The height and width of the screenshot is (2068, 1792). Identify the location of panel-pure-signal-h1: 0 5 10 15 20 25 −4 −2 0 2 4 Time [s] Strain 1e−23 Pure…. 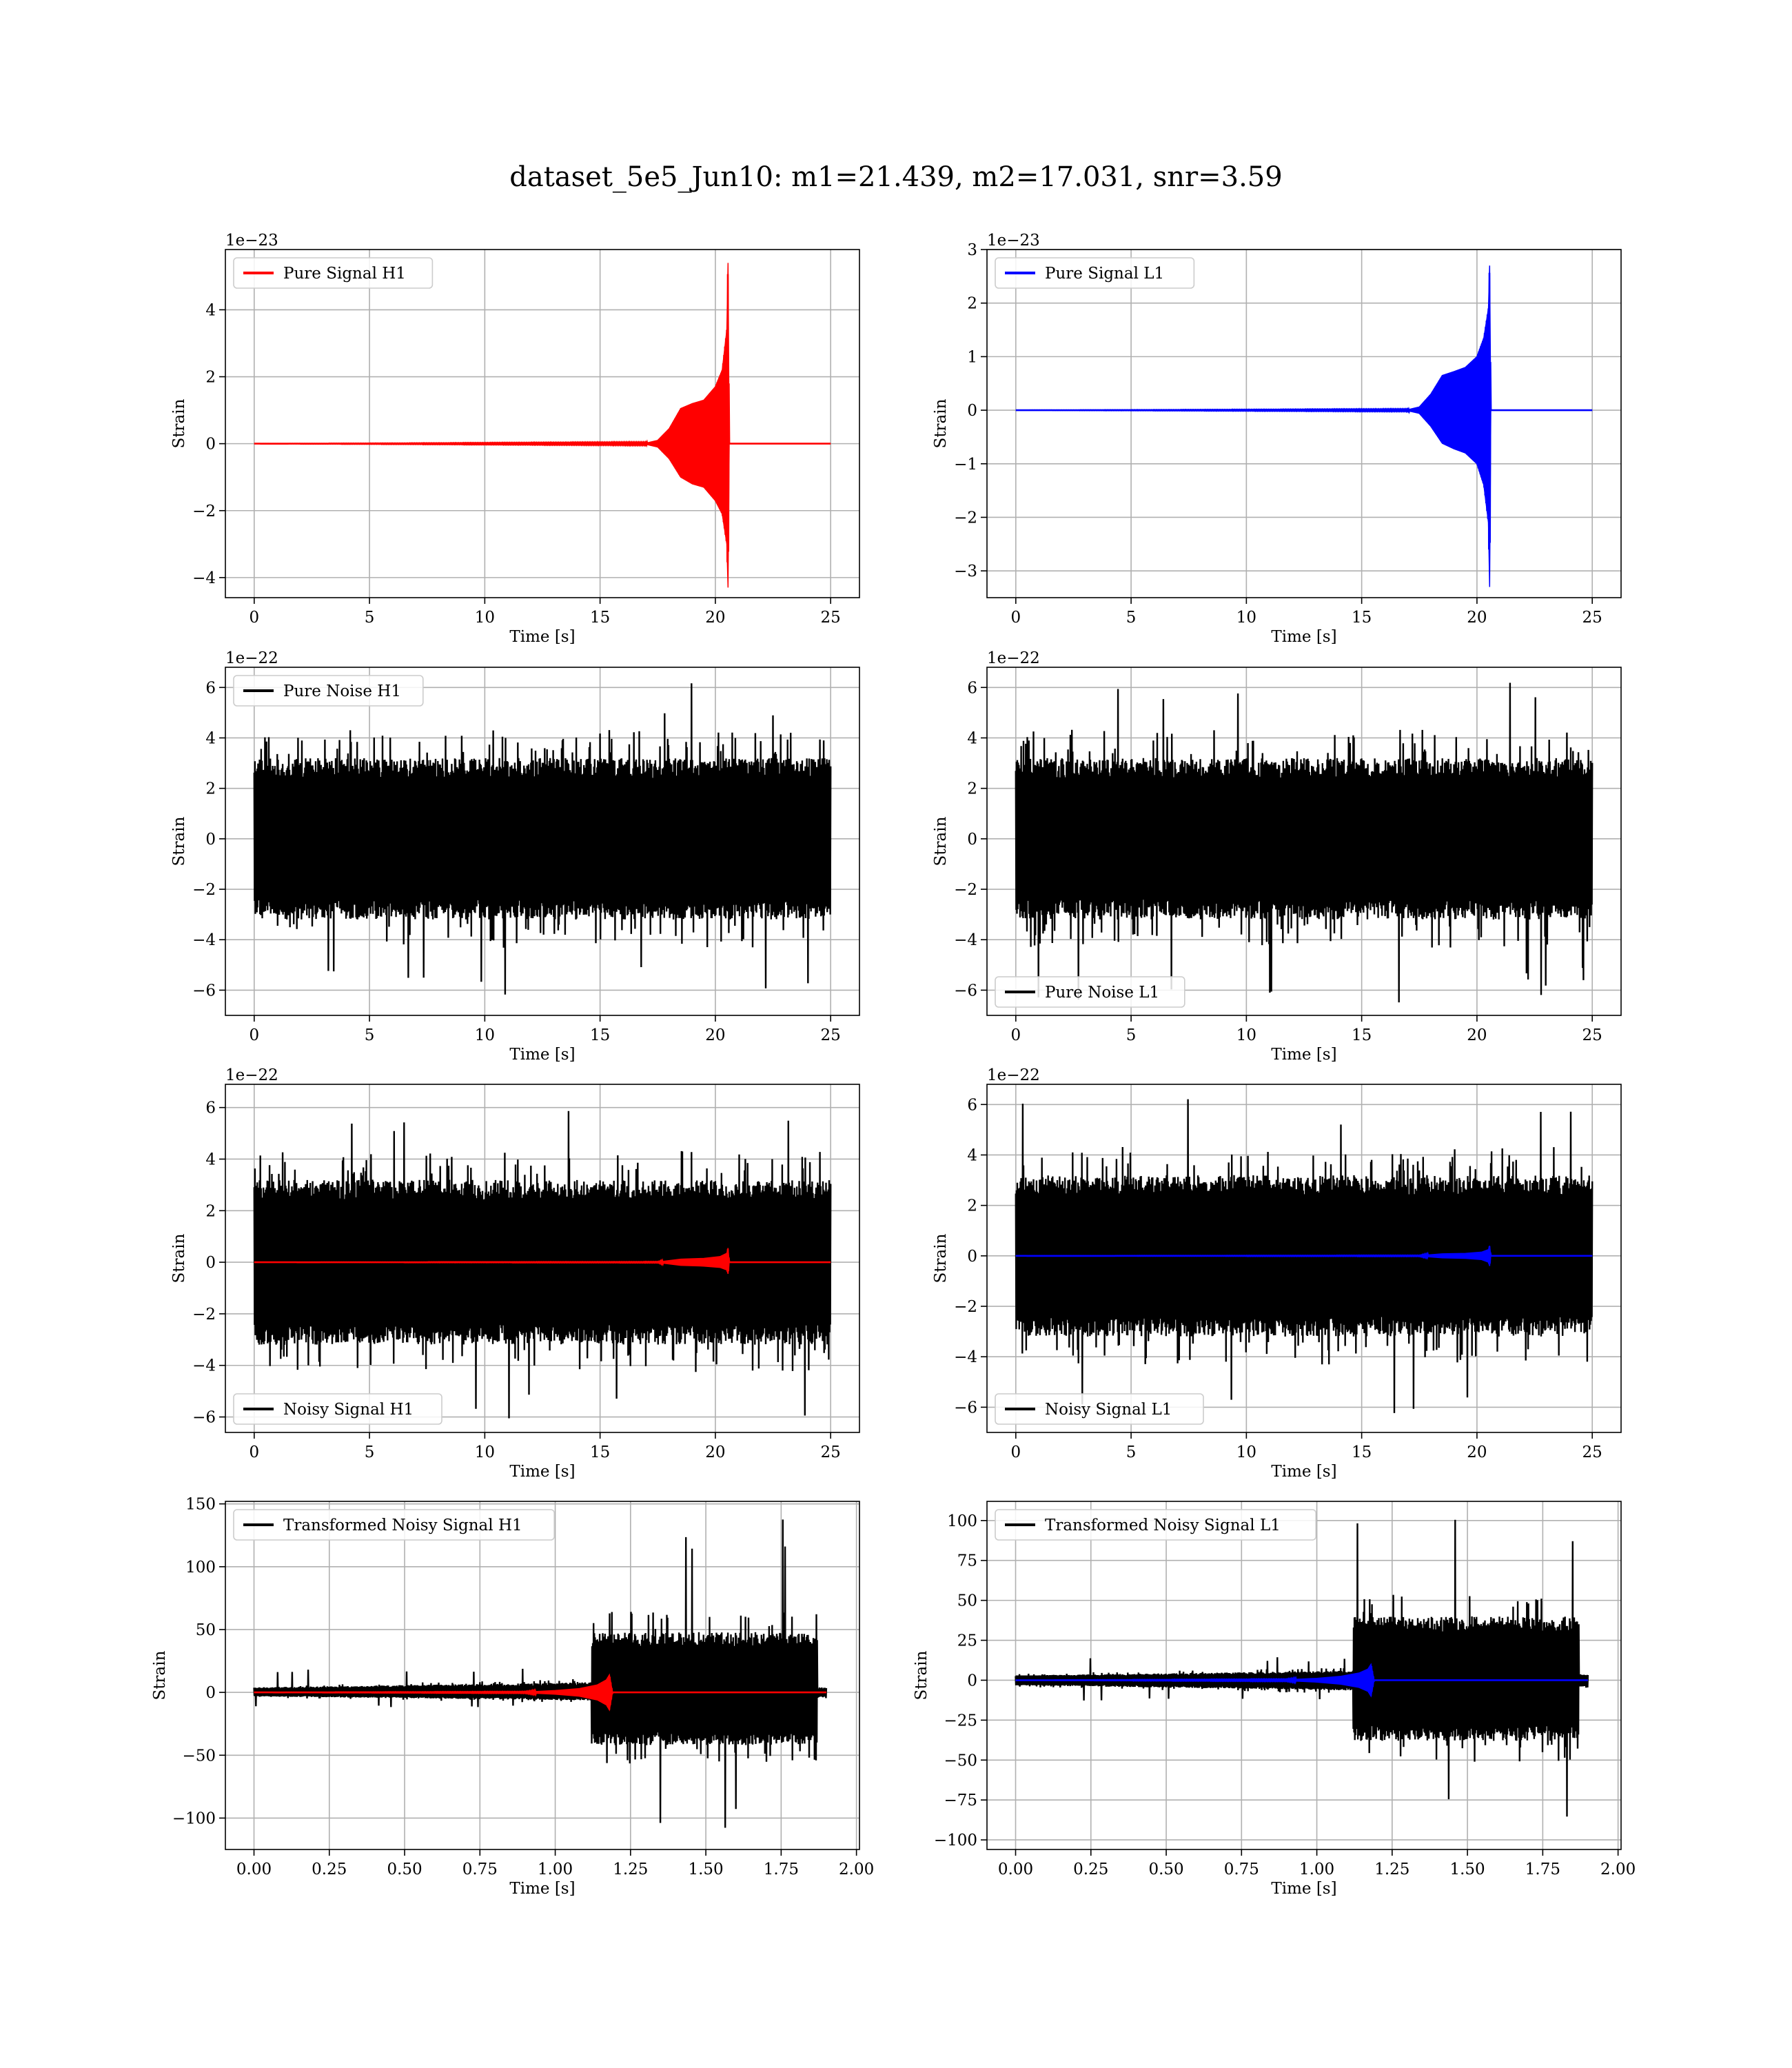
(515, 439).